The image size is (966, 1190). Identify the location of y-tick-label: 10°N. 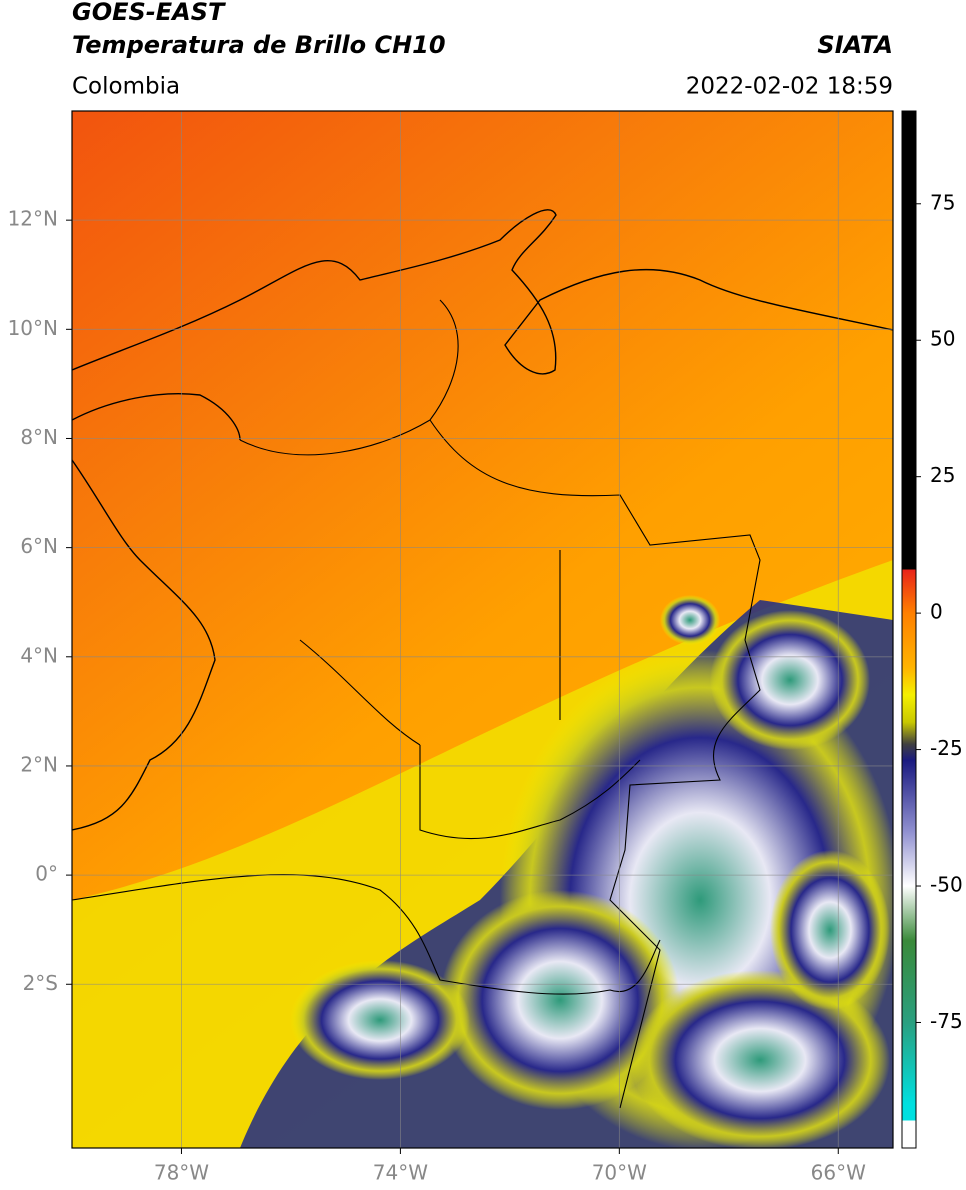
(33, 328).